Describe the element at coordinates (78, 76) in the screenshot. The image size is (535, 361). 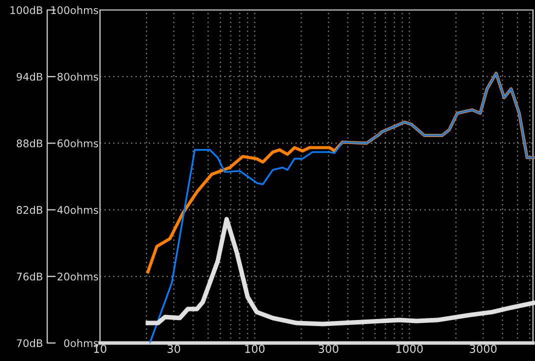
I see `y2-tick-label: 80ohms` at that location.